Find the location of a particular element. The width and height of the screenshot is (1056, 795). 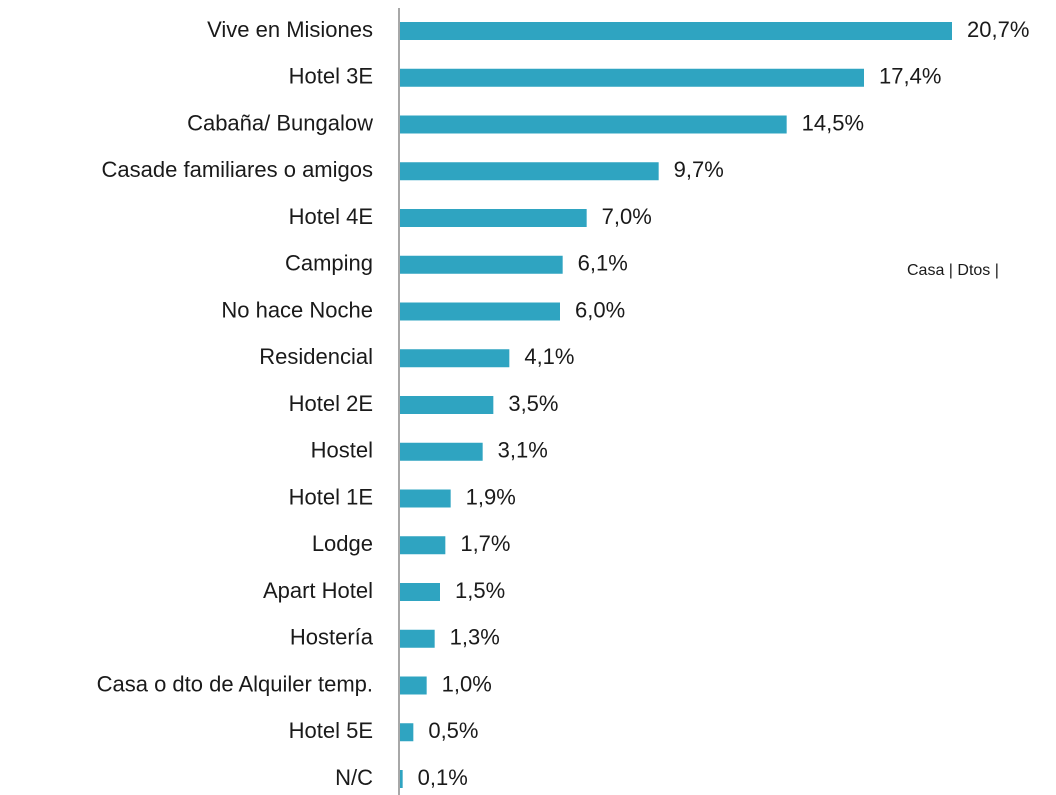

category-label: Casa o dto de Alquiler temp. is located at coordinates (235, 683).